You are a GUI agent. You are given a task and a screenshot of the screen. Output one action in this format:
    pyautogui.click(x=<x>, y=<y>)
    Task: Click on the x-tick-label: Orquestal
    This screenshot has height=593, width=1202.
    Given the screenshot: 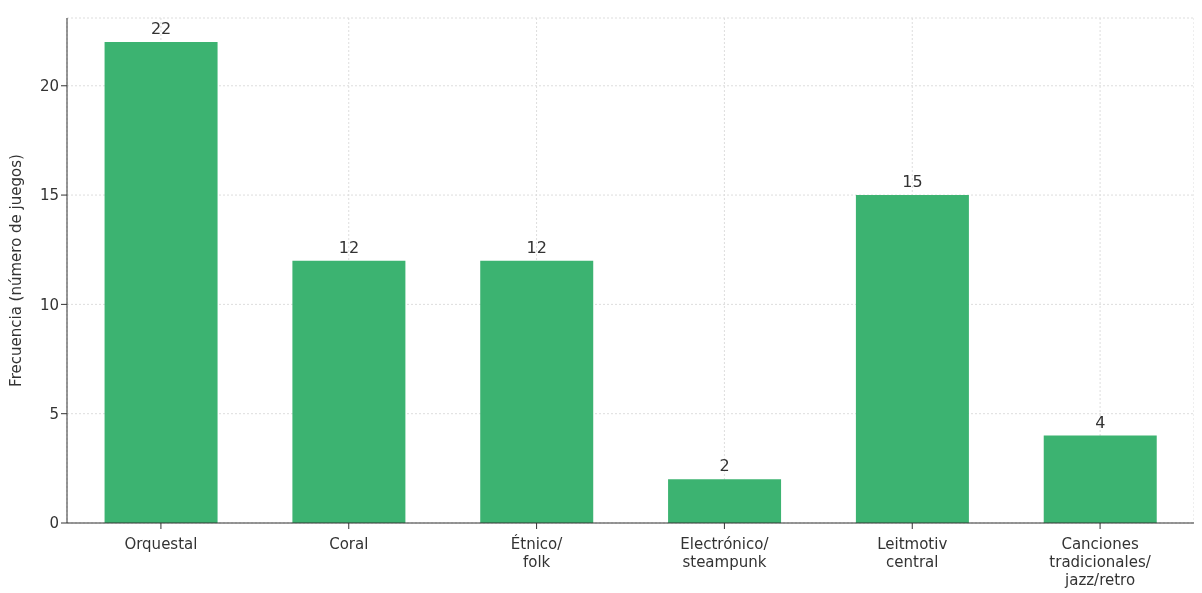 What is the action you would take?
    pyautogui.click(x=161, y=544)
    